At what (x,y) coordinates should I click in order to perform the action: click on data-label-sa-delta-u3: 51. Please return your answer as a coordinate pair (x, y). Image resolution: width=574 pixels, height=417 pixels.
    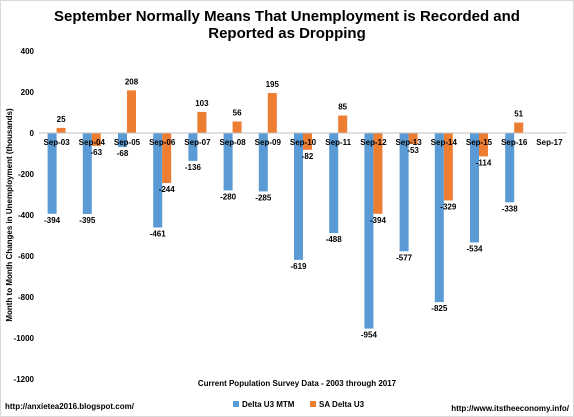
    Looking at the image, I should click on (518, 114).